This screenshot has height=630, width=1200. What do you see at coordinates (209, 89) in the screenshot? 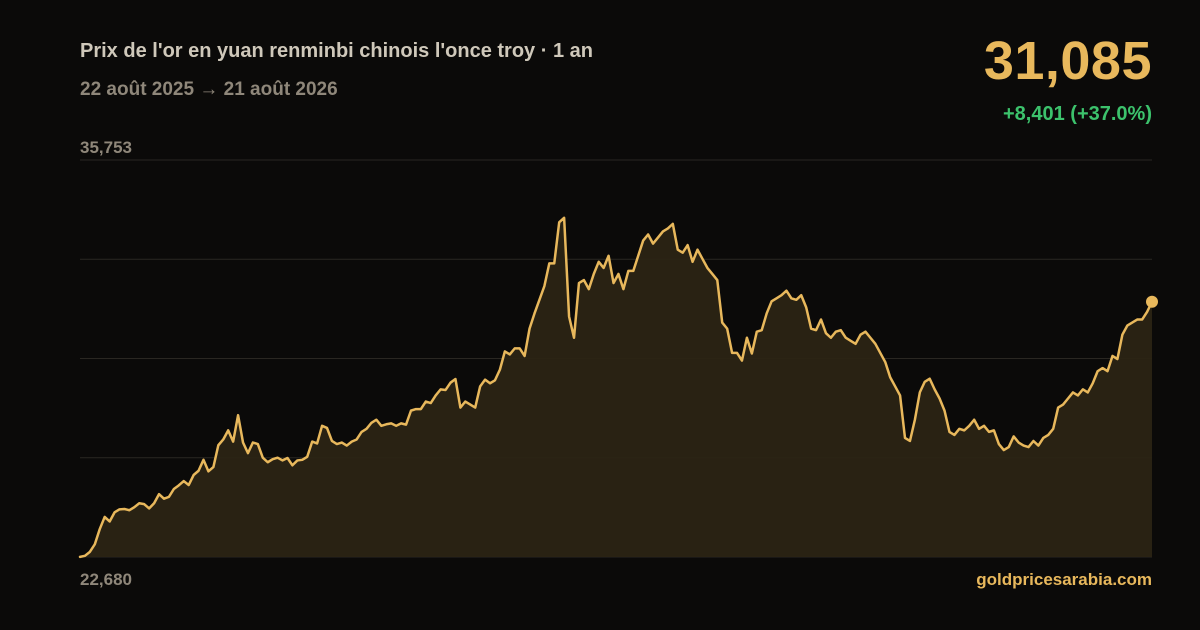
I see `date-range: 22 août 2025 → 21 août 2026` at bounding box center [209, 89].